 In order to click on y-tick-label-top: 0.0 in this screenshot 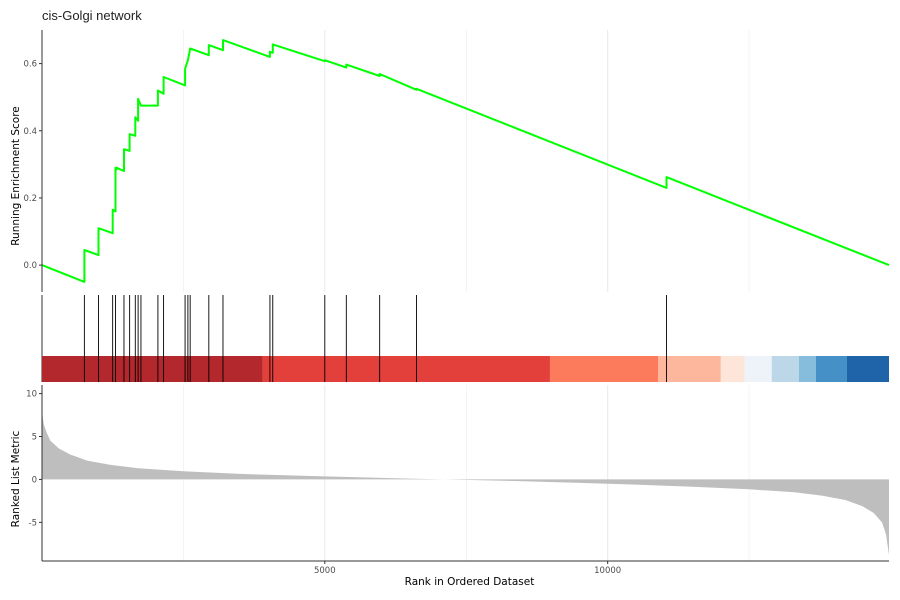, I will do `click(30, 266)`.